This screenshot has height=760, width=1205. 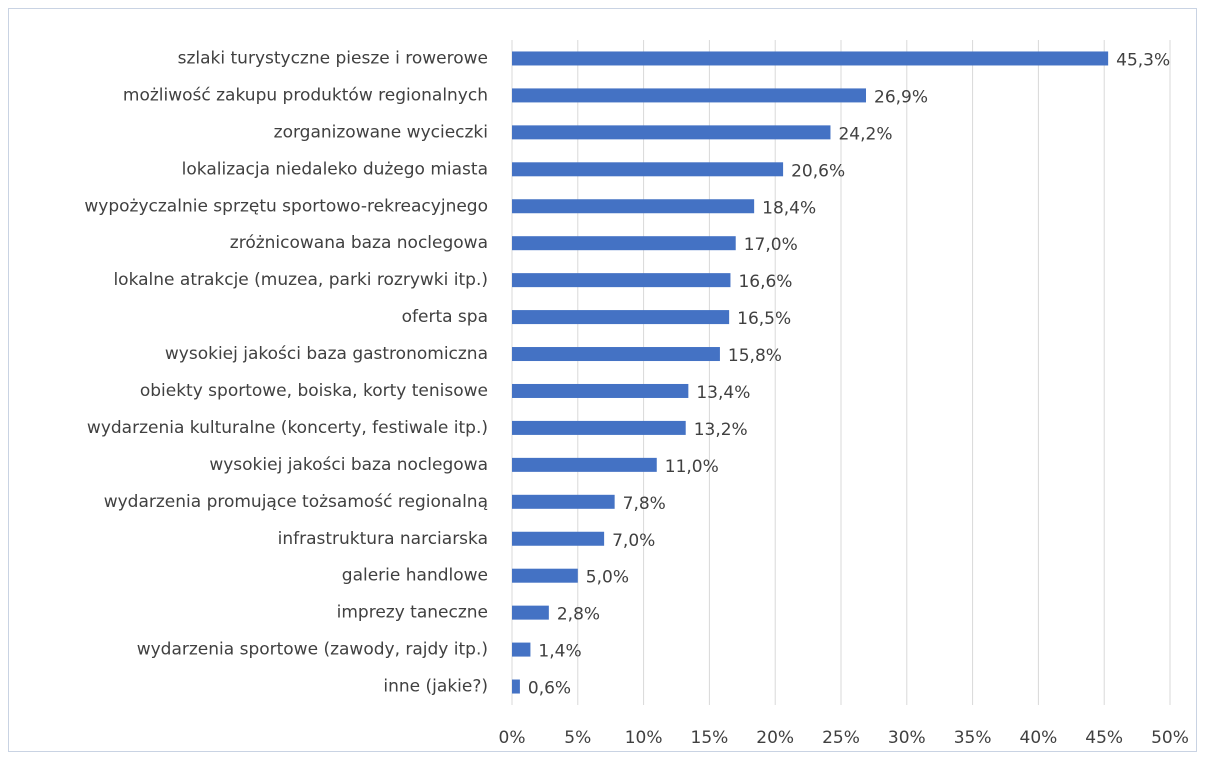 What do you see at coordinates (723, 393) in the screenshot?
I see `data-label: 13,4%` at bounding box center [723, 393].